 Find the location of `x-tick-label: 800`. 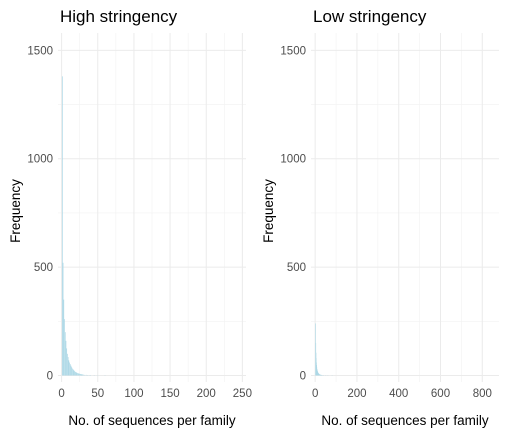

x-tick-label: 800 is located at coordinates (482, 394).